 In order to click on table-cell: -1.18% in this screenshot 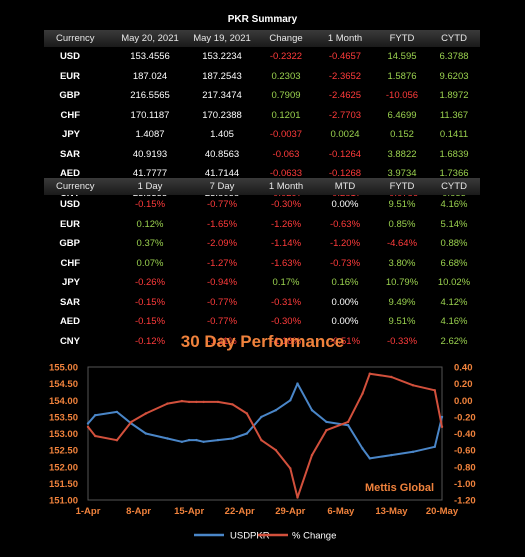, I will do `click(286, 341)`.